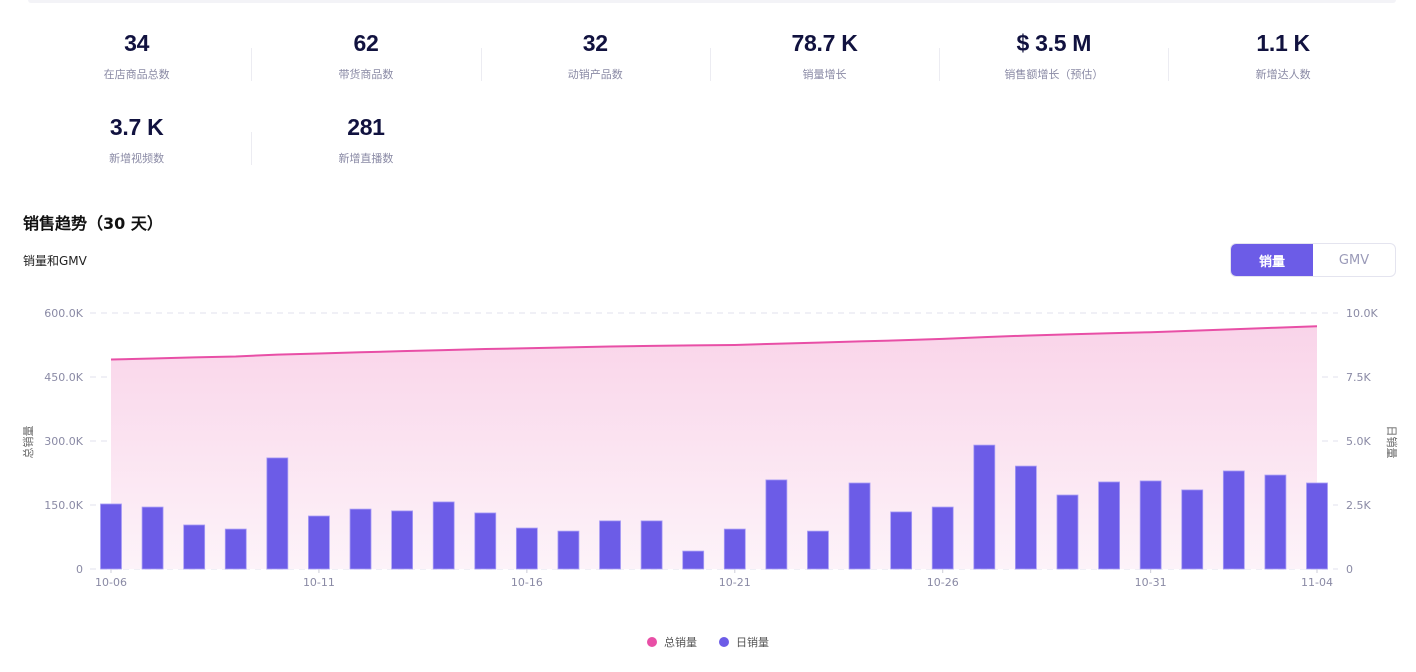  I want to click on stat-card: 34 在店商品总数, so click(136, 70).